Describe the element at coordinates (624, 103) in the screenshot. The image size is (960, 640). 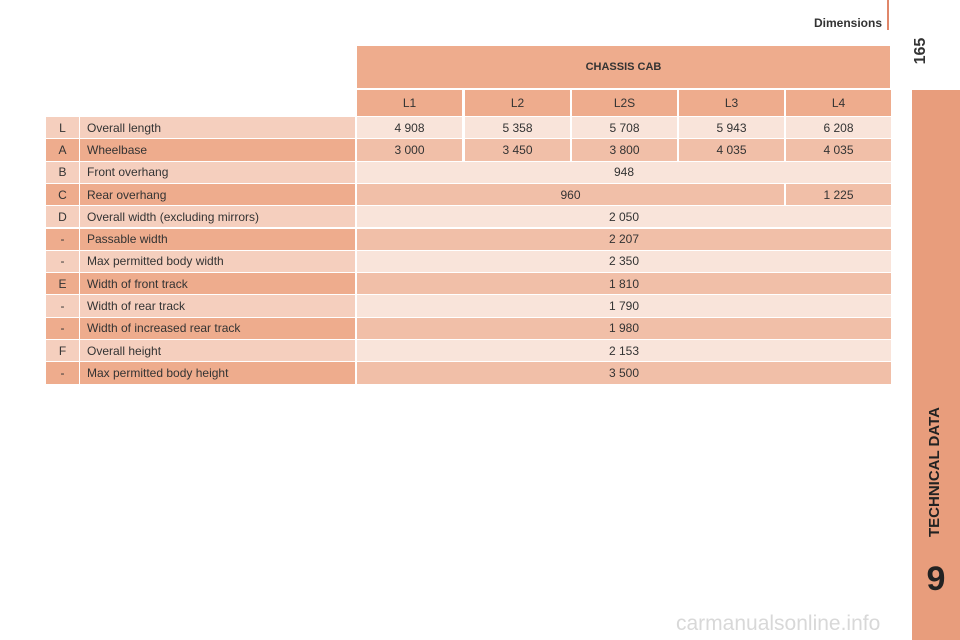
I see `column-header: L2S` at that location.